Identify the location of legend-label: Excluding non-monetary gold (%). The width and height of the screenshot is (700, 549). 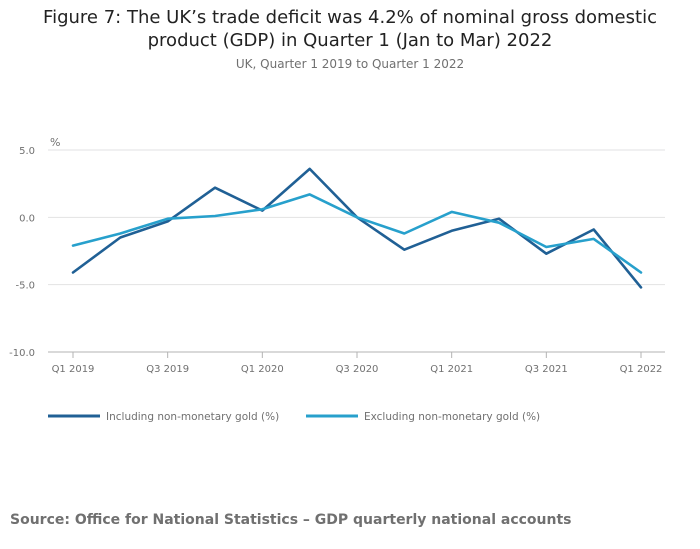
(452, 417).